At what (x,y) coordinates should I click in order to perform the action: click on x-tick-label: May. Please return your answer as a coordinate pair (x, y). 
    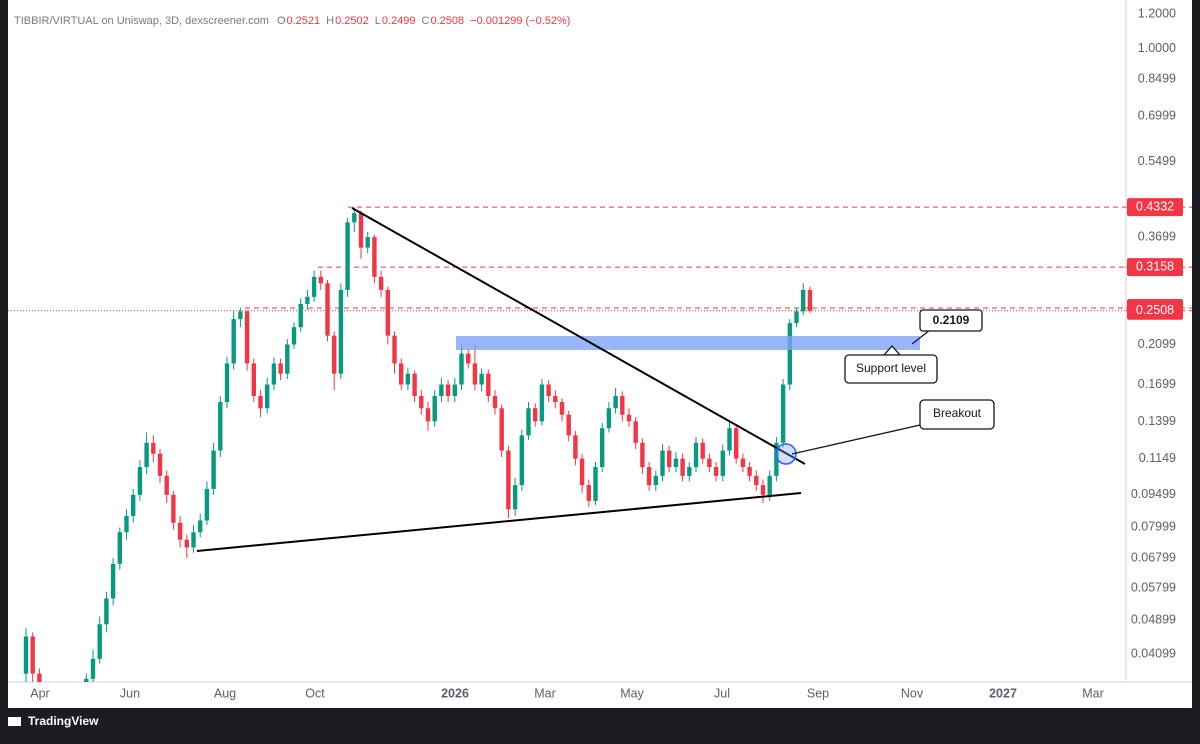
    Looking at the image, I should click on (632, 693).